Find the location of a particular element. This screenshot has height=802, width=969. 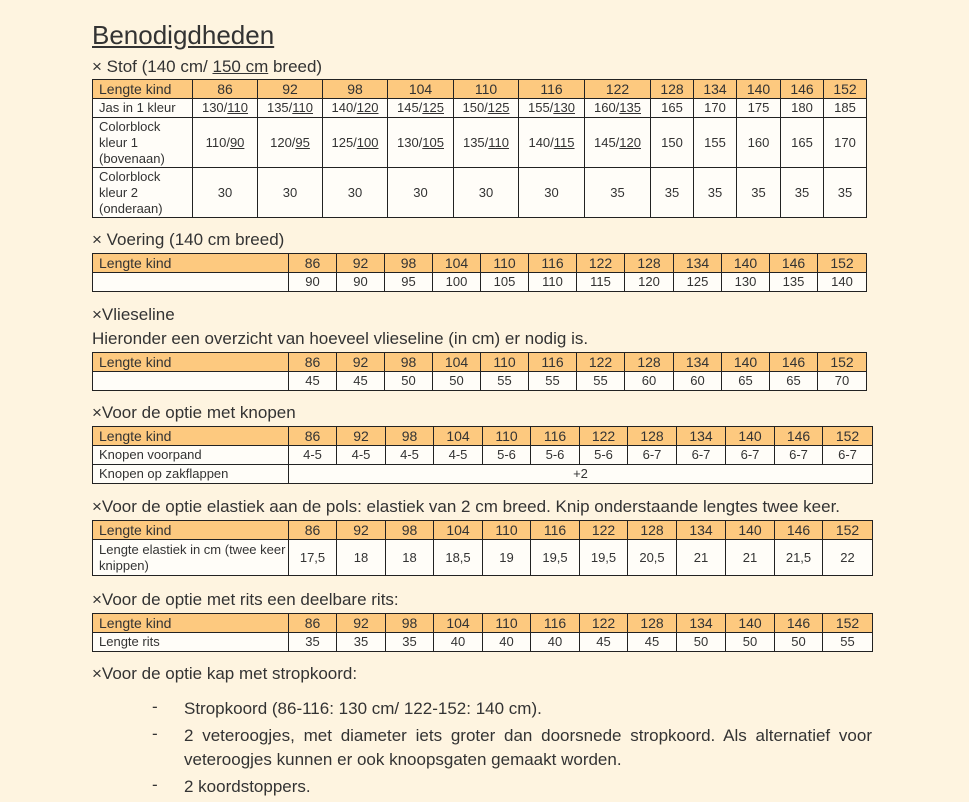

stof-cell-main: 110/ is located at coordinates (217, 142).